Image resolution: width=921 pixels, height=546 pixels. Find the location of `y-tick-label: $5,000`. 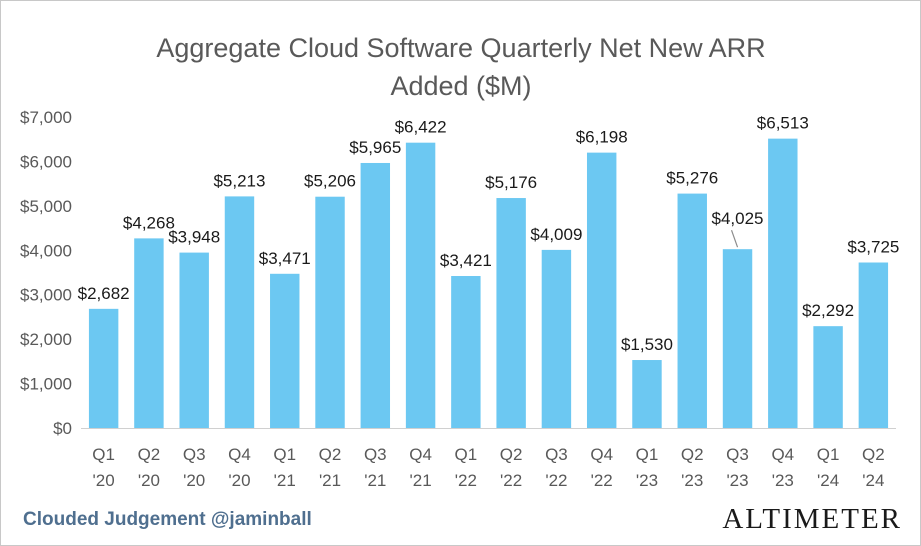

y-tick-label: $5,000 is located at coordinates (46, 206).